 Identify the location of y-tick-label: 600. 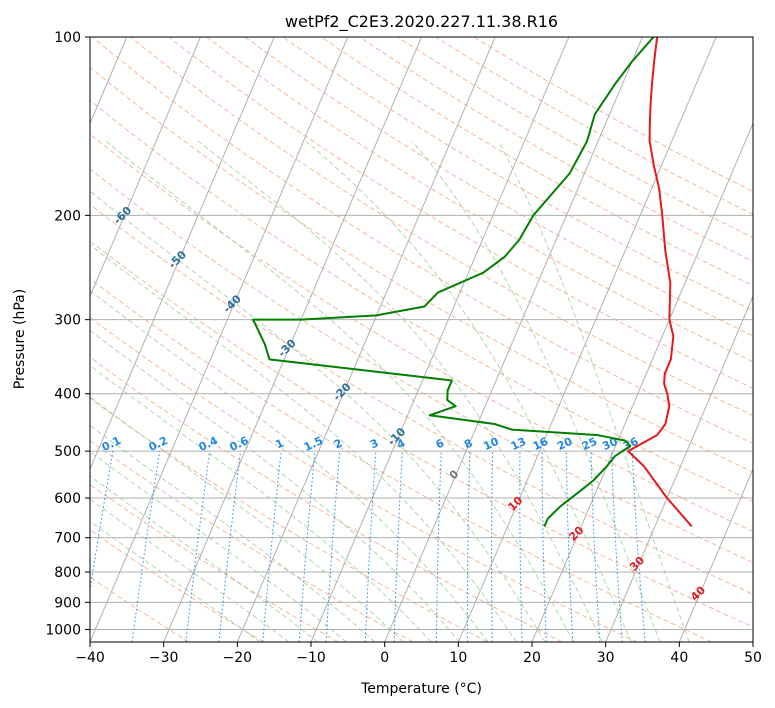
(67, 499).